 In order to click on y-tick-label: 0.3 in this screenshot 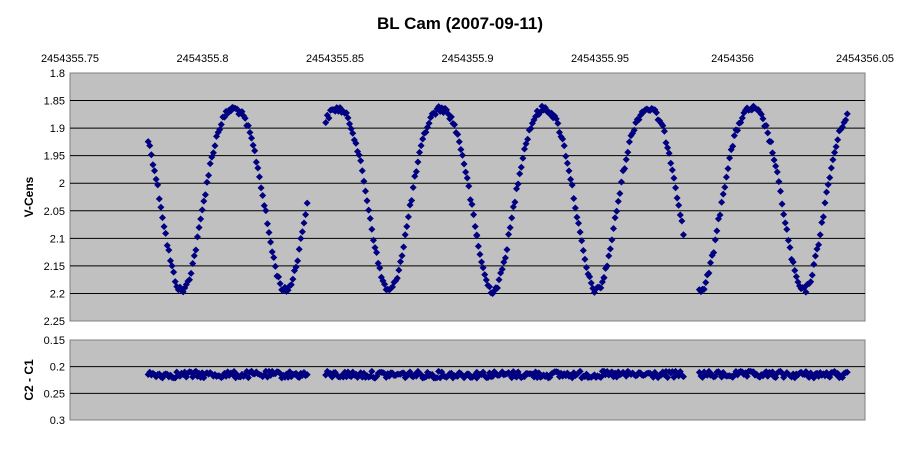, I will do `click(57, 421)`.